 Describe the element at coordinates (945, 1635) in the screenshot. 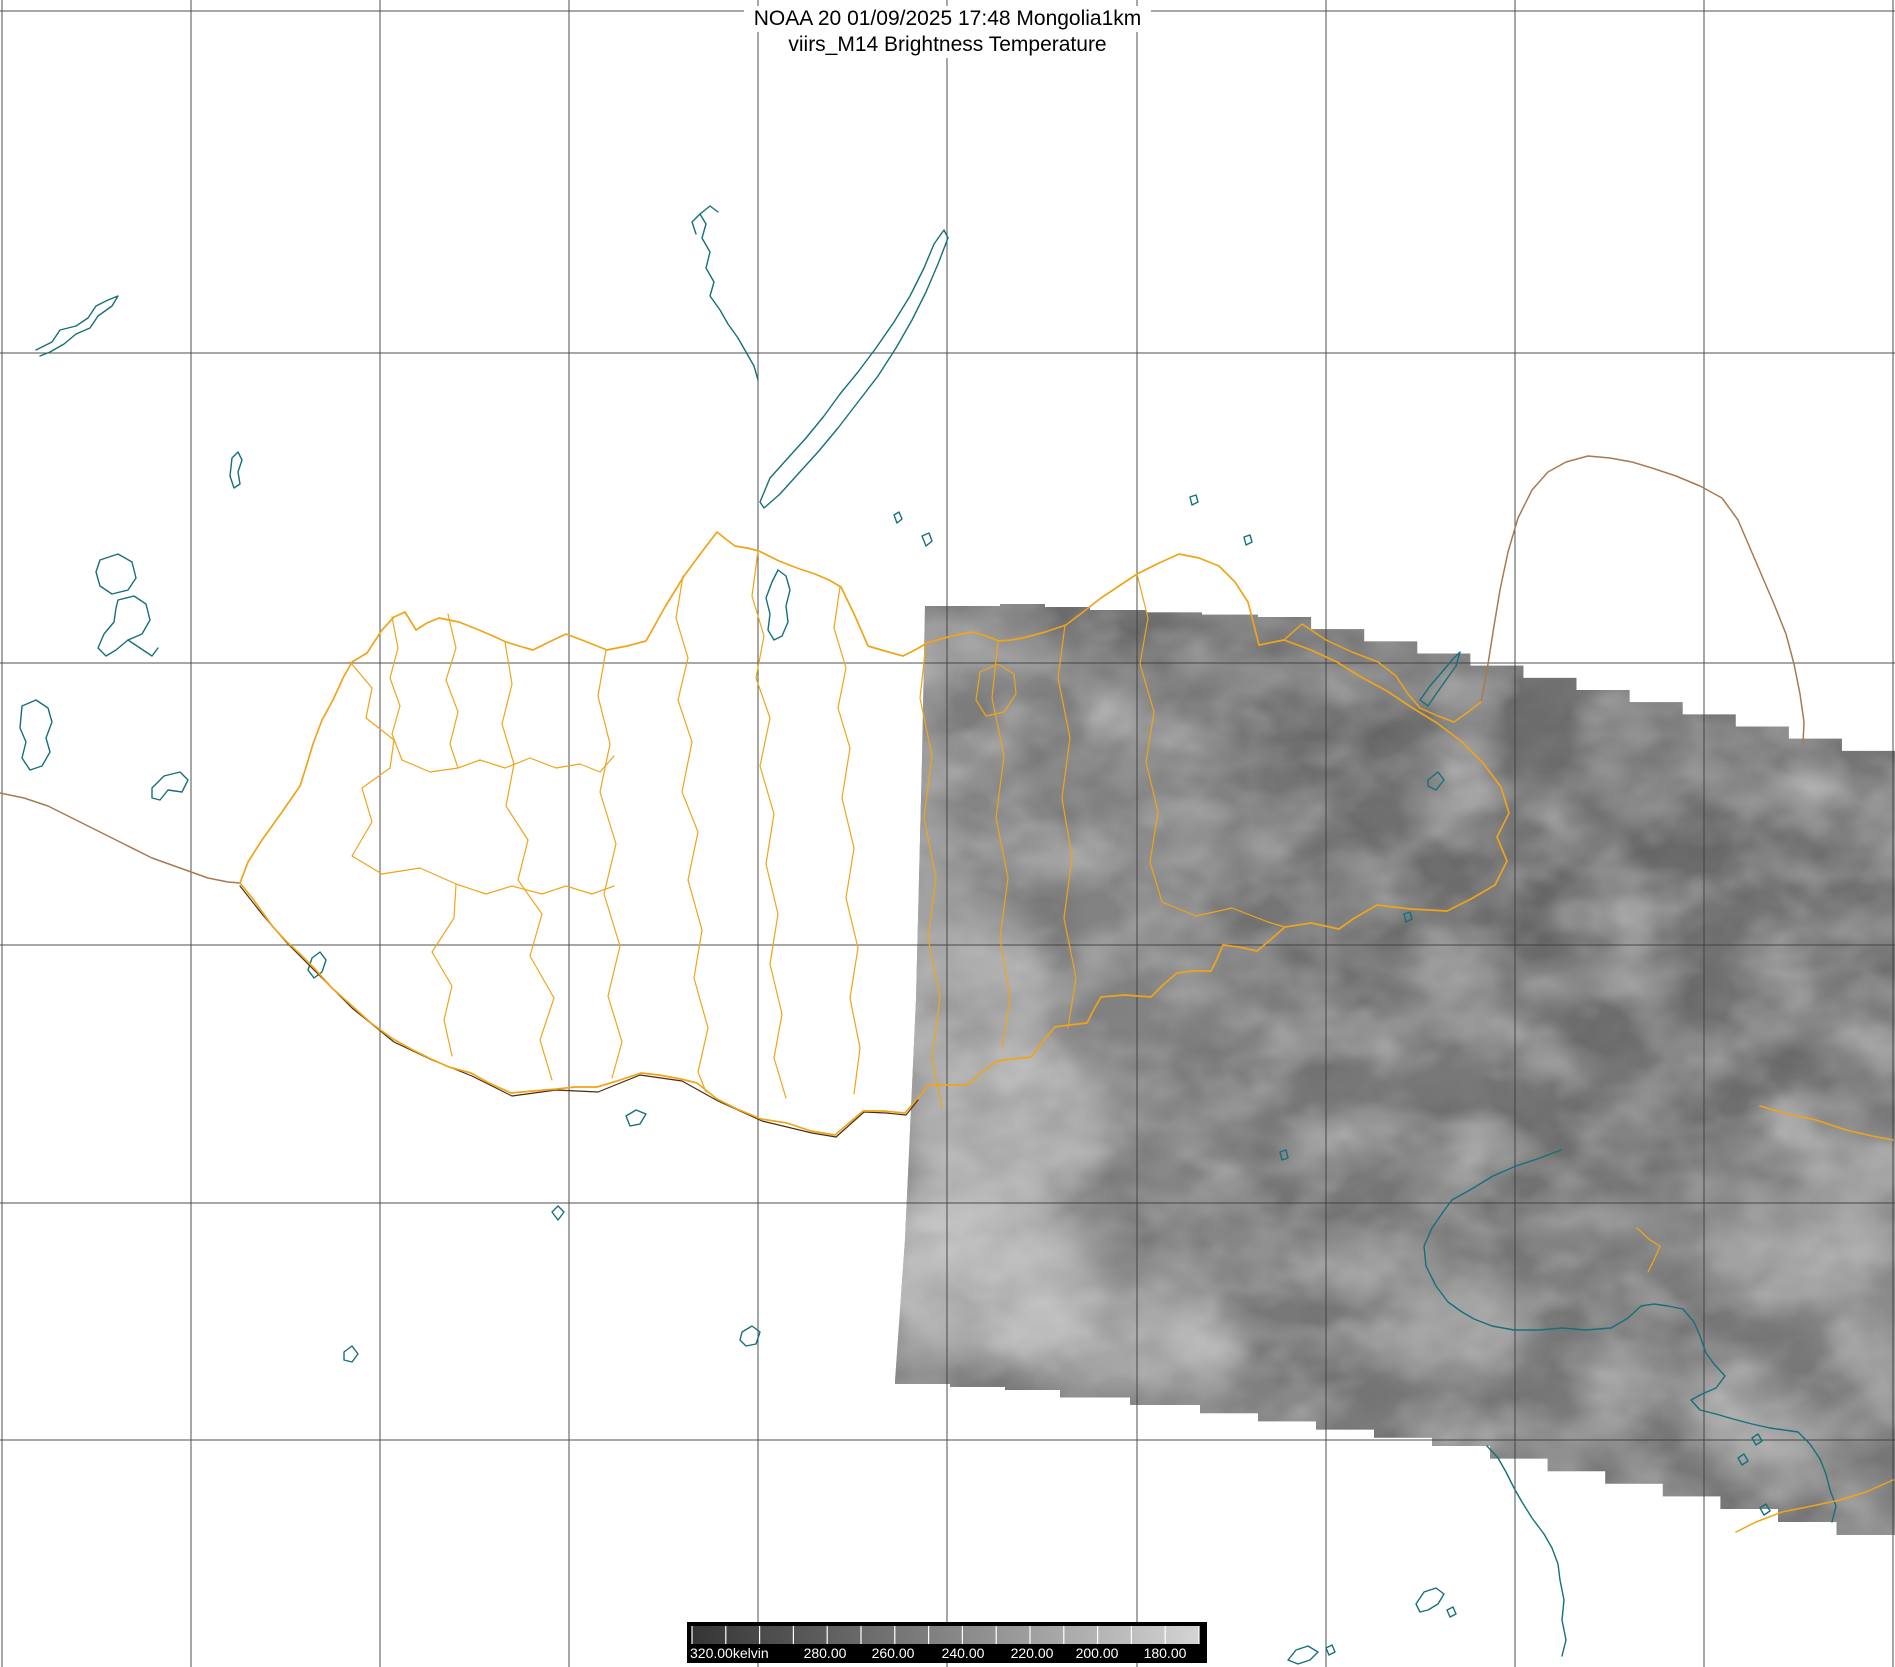

I see `colorbar-strip` at that location.